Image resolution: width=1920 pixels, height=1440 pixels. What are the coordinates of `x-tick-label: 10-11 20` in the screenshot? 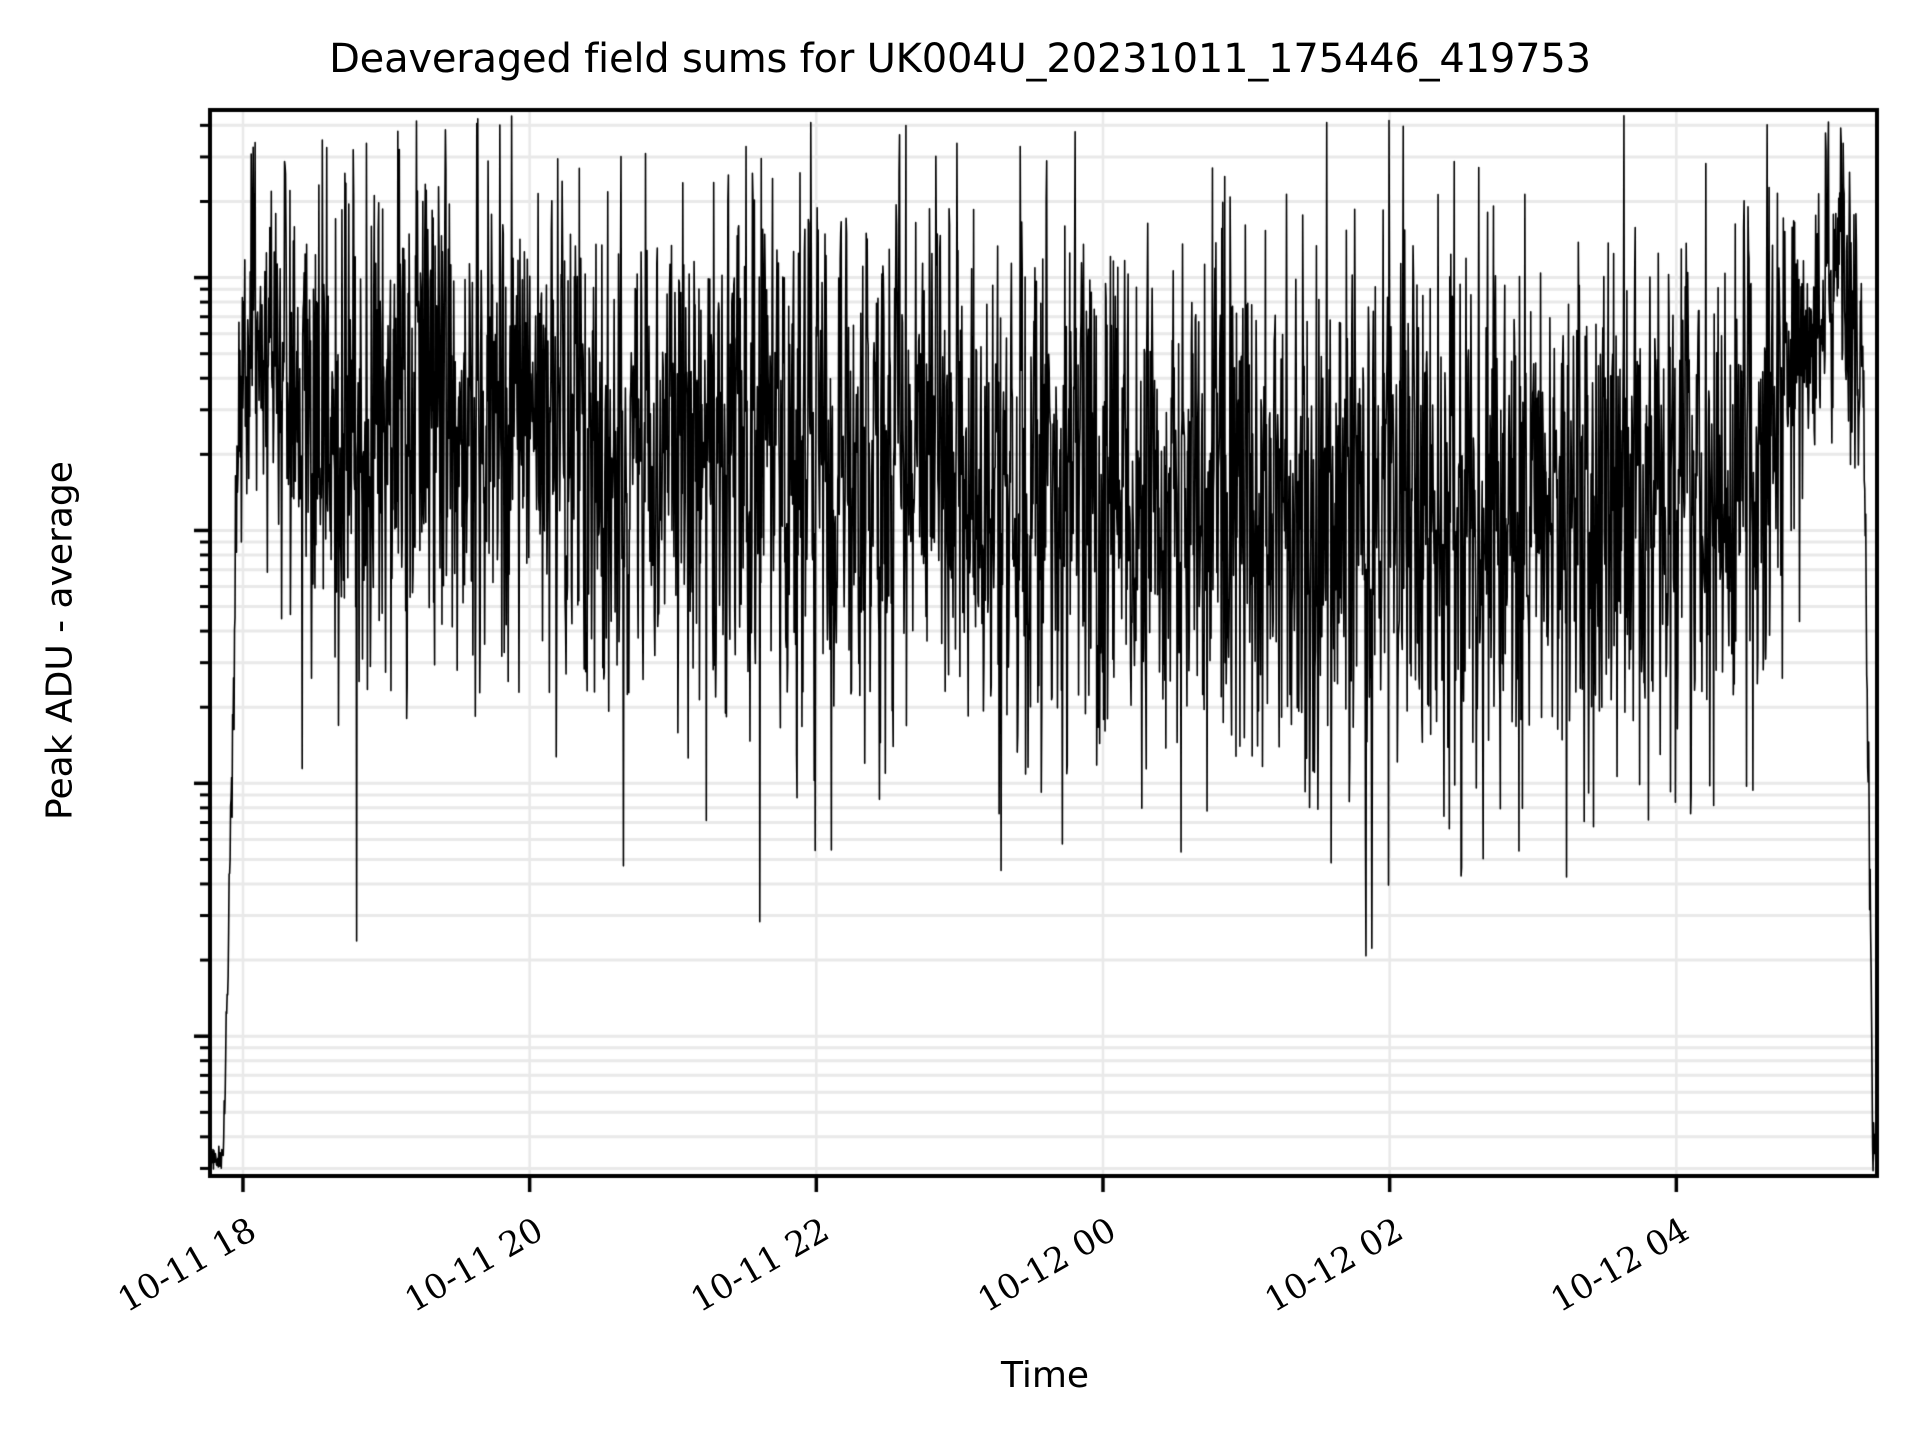 It's located at (473, 1265).